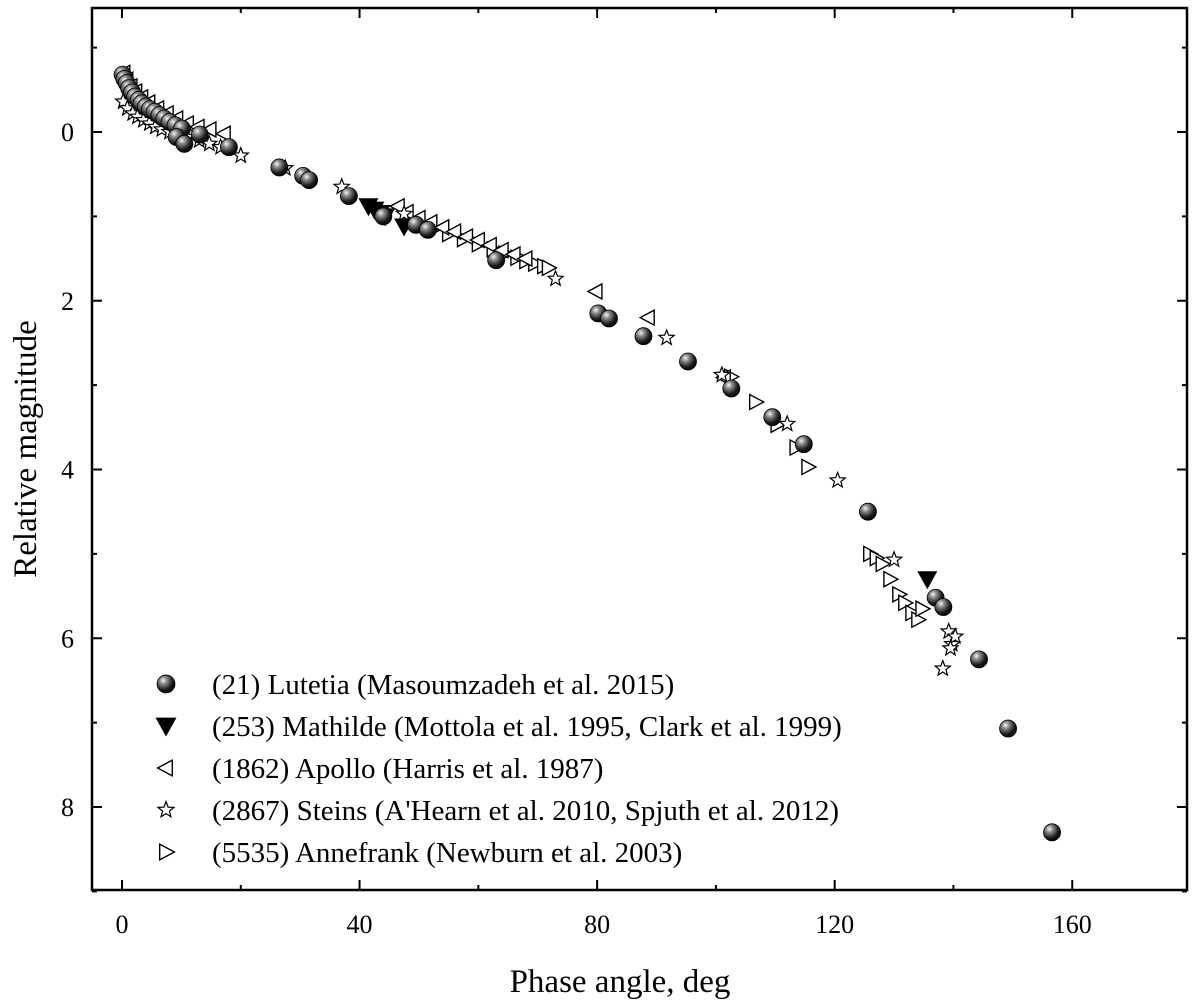 Image resolution: width=1200 pixels, height=1008 pixels. Describe the element at coordinates (834, 924) in the screenshot. I see `x-tick-label: 120` at that location.